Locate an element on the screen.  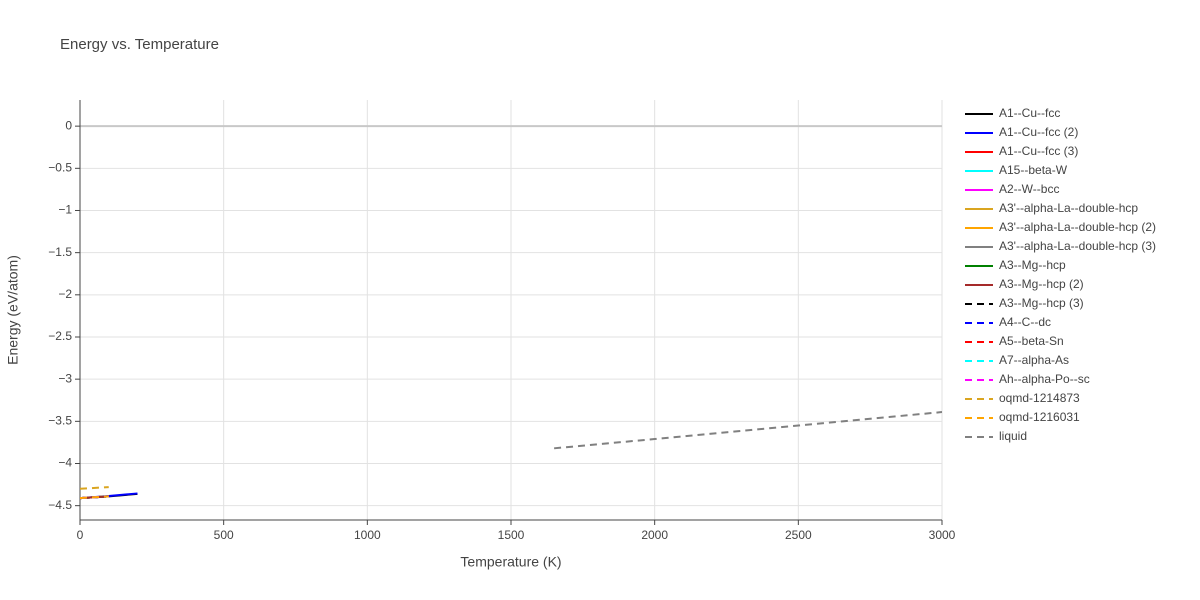
legend-label: A3--Mg--hcp is located at coordinates (1032, 265).